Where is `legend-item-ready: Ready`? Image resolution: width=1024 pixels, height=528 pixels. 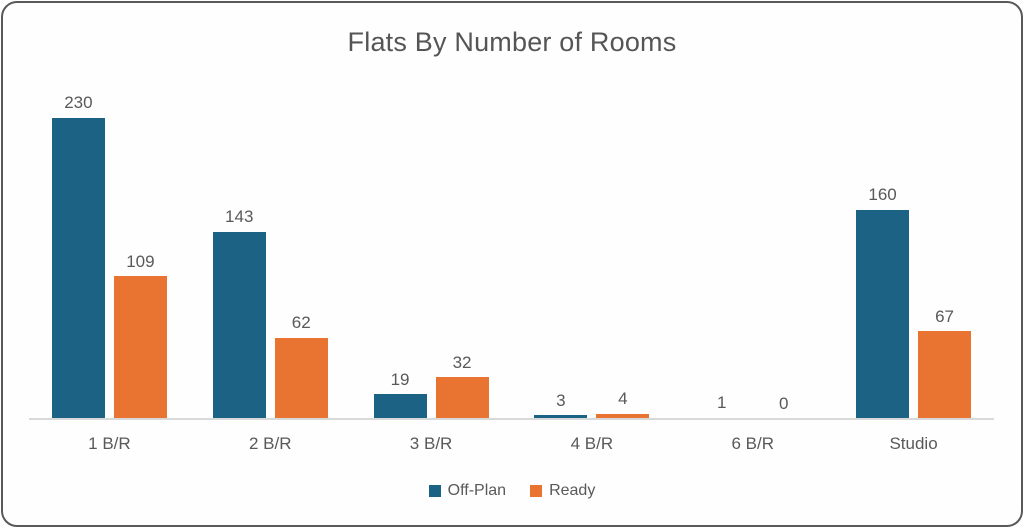
legend-item-ready: Ready is located at coordinates (562, 491).